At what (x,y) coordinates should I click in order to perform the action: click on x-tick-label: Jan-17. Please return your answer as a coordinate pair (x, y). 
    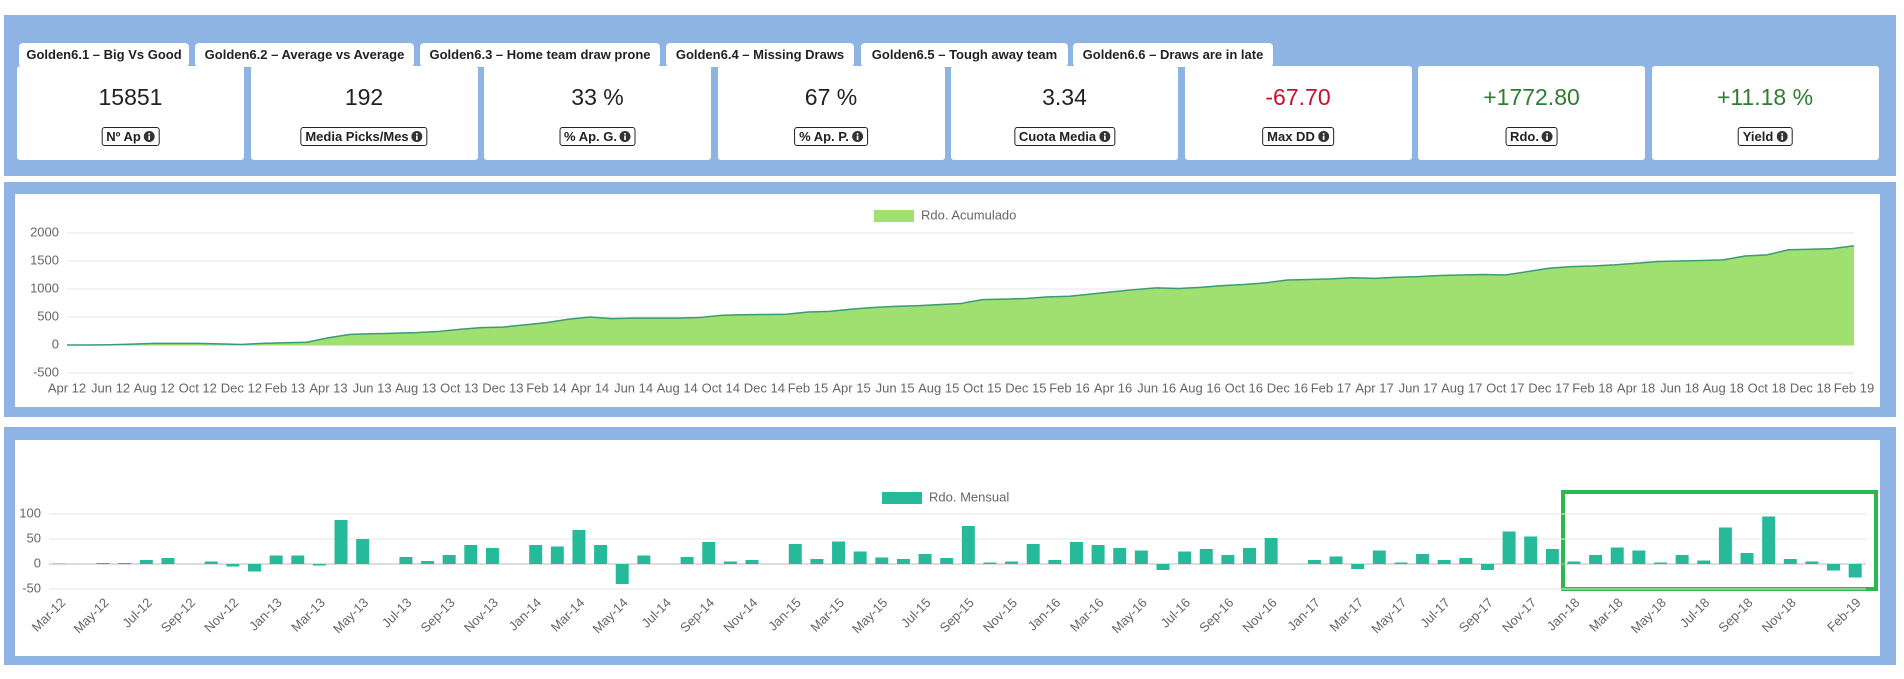
    Looking at the image, I should click on (1303, 614).